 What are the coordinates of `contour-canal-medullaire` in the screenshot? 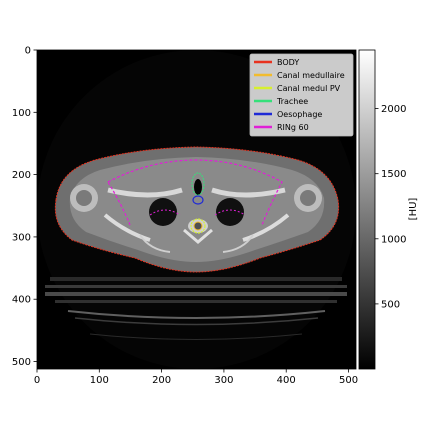 It's located at (198, 226).